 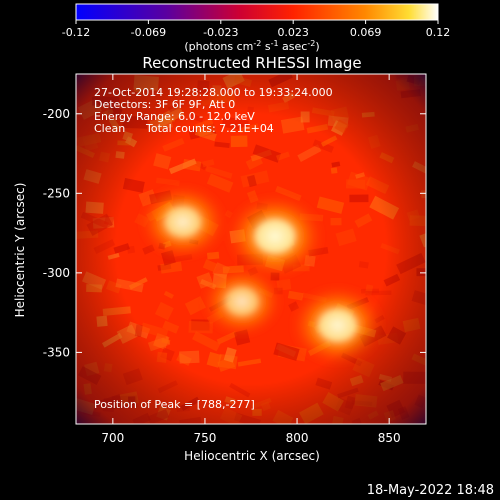 What do you see at coordinates (109, 128) in the screenshot?
I see `annotation-method: Clean` at bounding box center [109, 128].